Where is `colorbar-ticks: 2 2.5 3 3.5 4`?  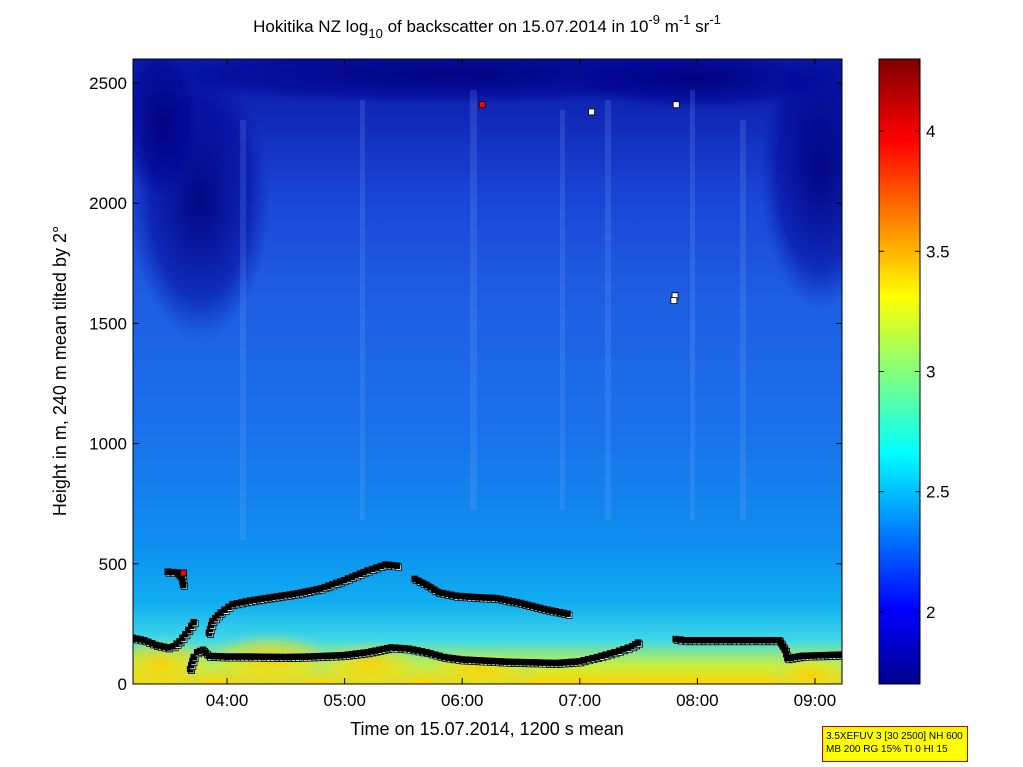 colorbar-ticks: 2 2.5 3 3.5 4 is located at coordinates (914, 372).